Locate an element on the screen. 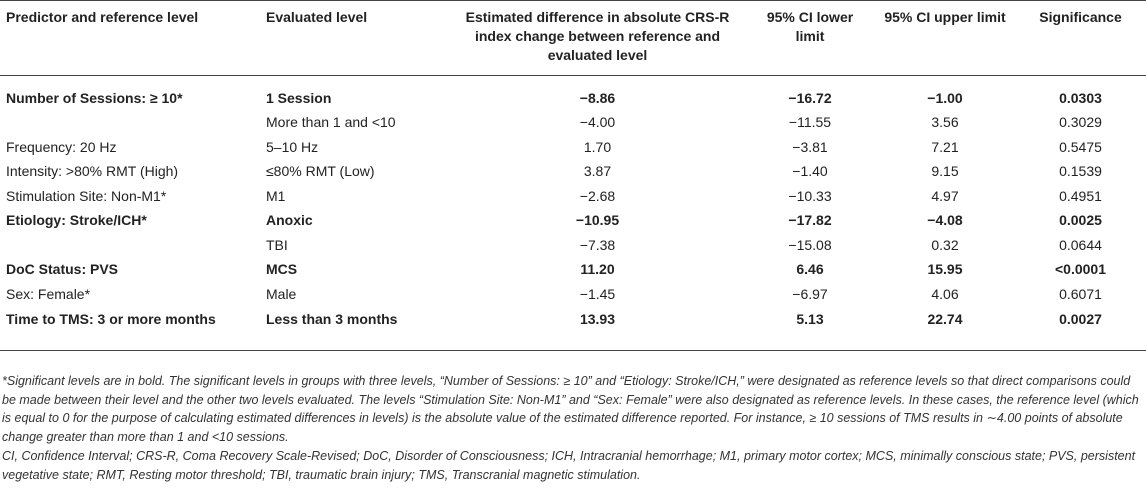 This screenshot has width=1146, height=496. cell-significance: 0.3029 is located at coordinates (1080, 122).